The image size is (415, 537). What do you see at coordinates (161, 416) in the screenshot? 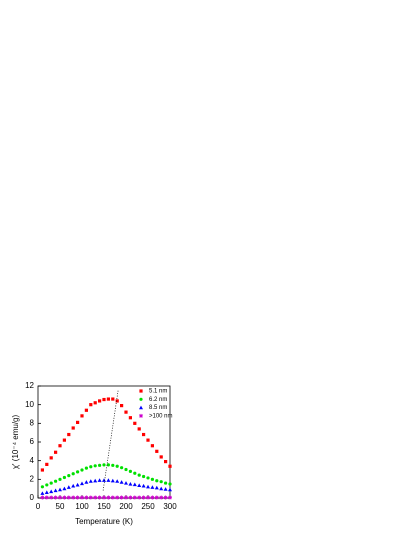
I see `legend-label: >100 nm` at bounding box center [161, 416].